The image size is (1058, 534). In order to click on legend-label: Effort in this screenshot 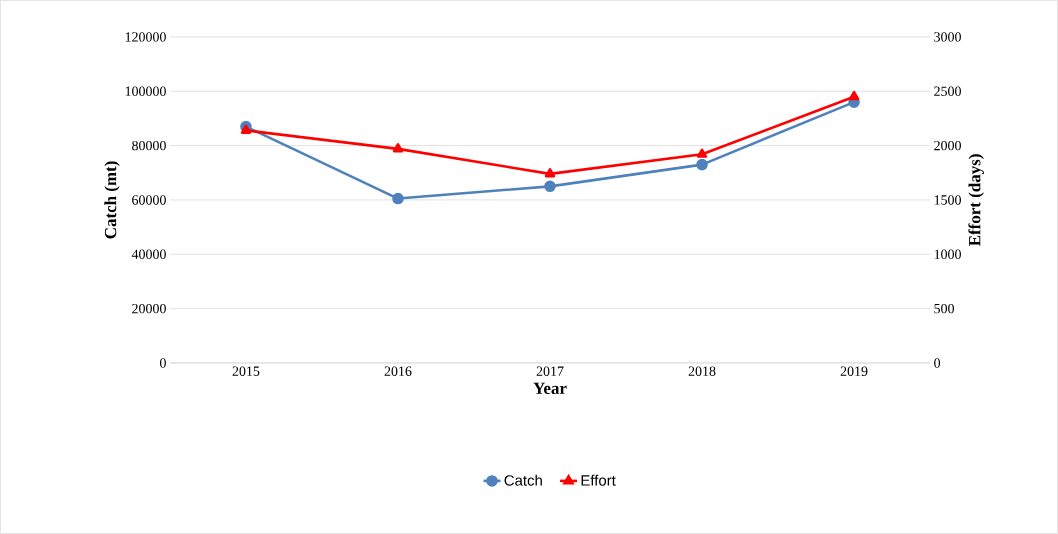, I will do `click(598, 480)`.